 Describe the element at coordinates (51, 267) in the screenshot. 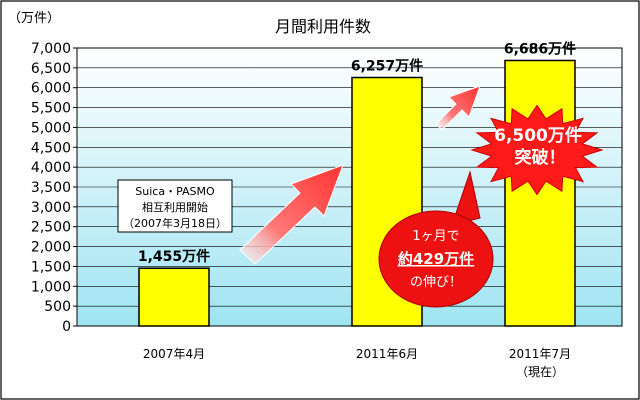

I see `y-tick-label: 1,500` at that location.